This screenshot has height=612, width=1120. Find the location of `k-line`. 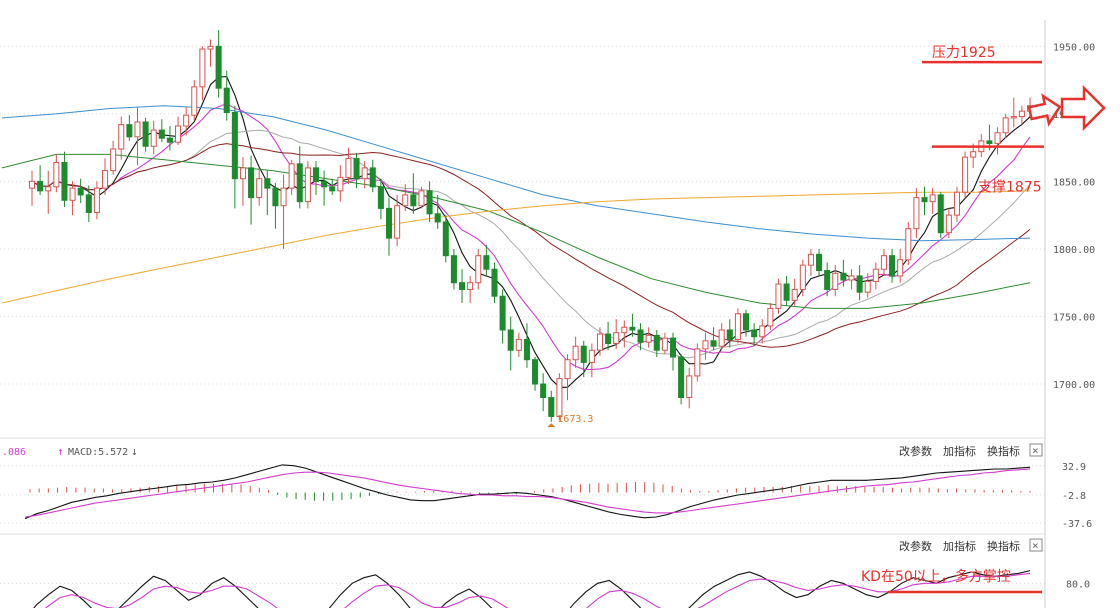

k-line is located at coordinates (530, 591).